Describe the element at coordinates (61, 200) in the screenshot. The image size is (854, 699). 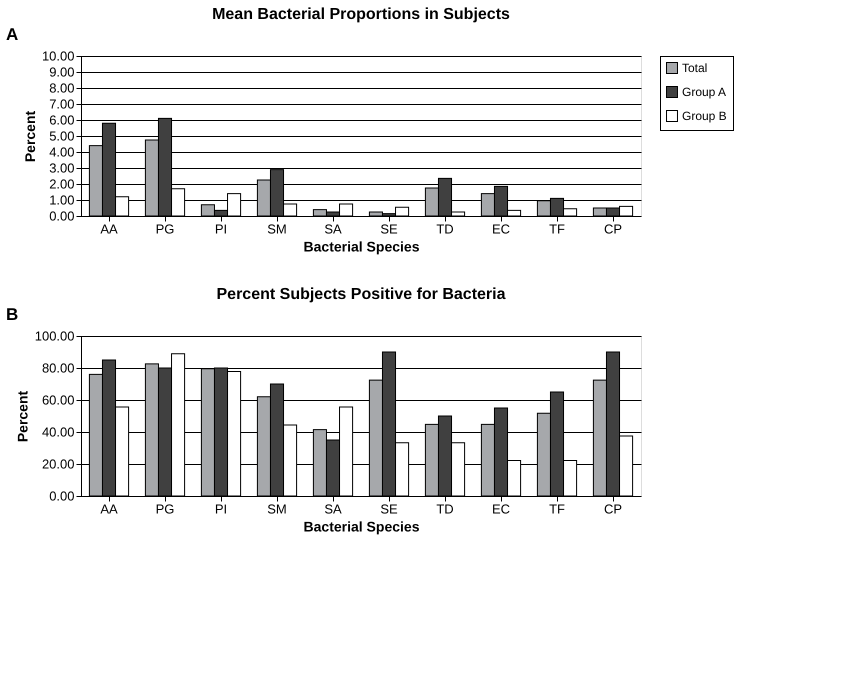
I see `y-tick-label: 1.00` at that location.